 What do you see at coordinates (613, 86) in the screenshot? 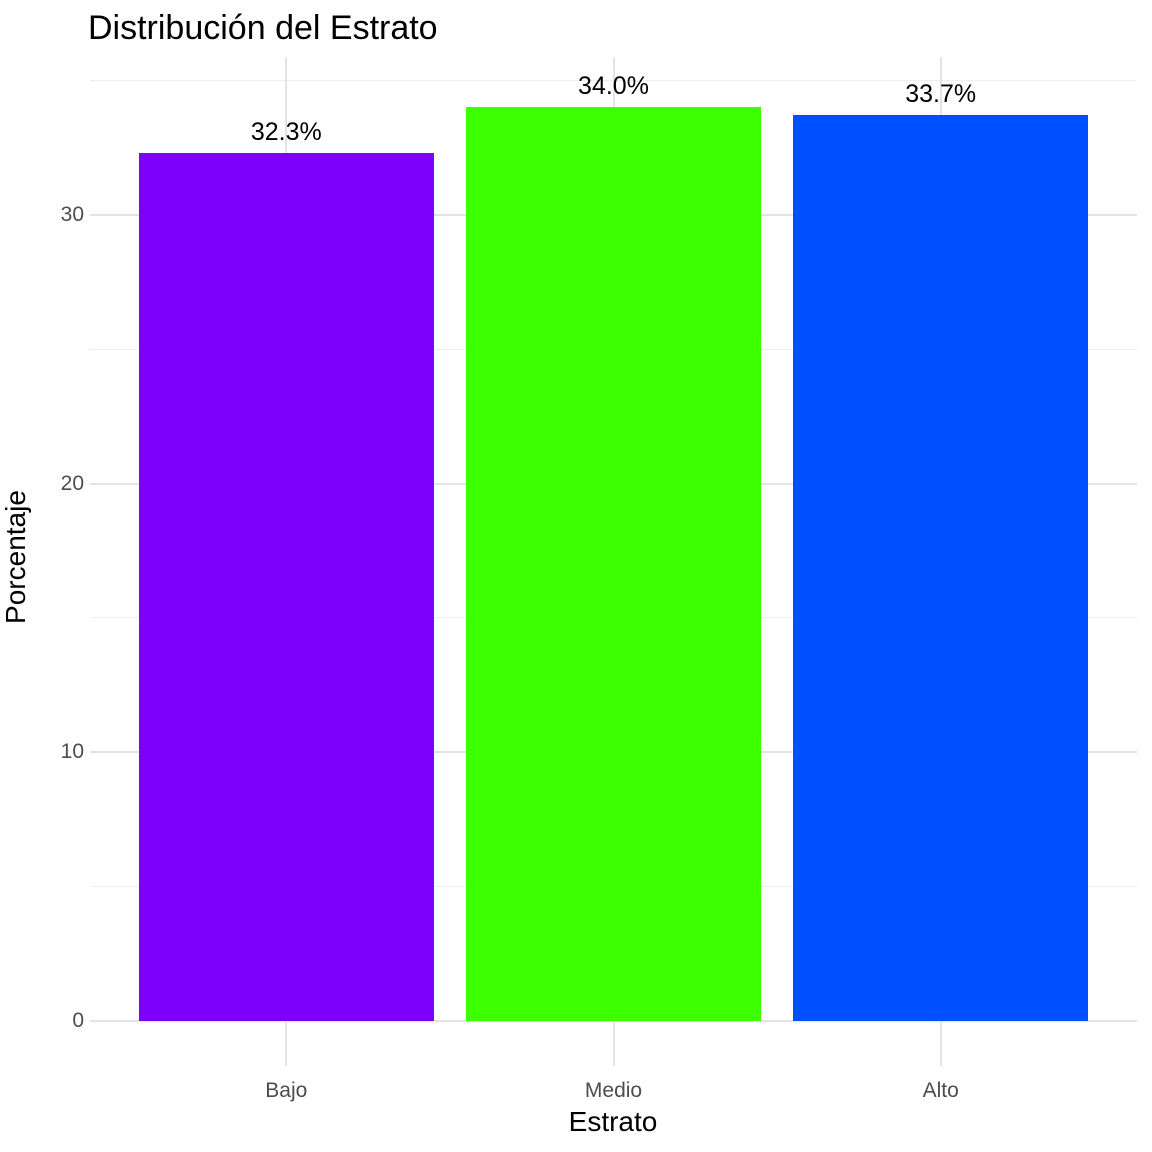
I see `bar-value-label-Medio: 34.0%` at bounding box center [613, 86].